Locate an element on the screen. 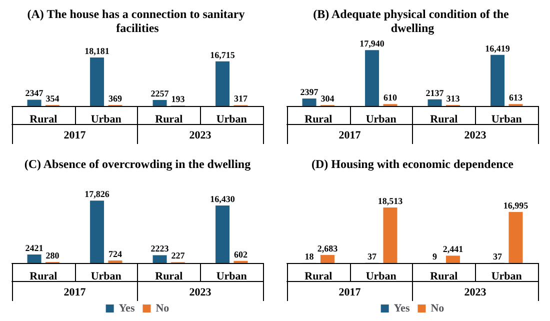 The image size is (550, 321). data-label: 16,715 is located at coordinates (223, 55).